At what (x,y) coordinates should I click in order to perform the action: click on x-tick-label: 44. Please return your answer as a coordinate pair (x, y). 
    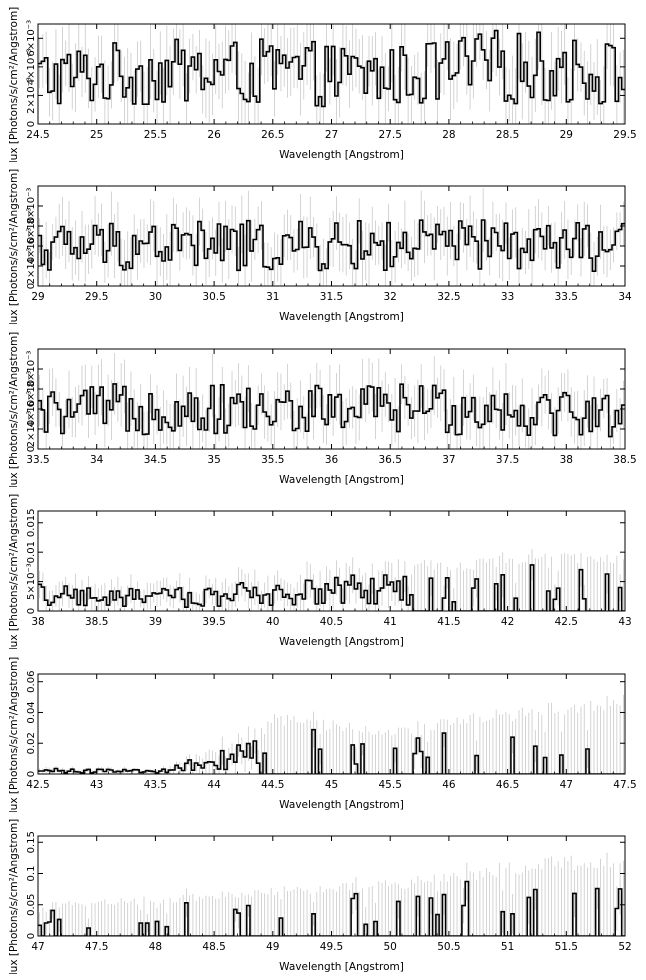
    Looking at the image, I should click on (214, 785).